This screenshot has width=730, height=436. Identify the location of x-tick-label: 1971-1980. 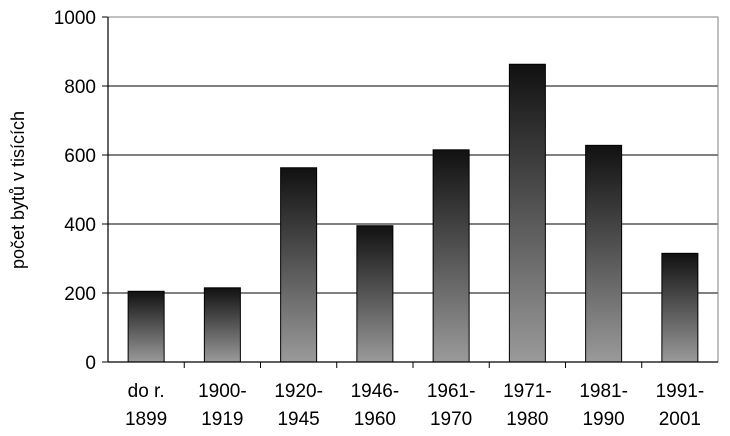
(527, 405).